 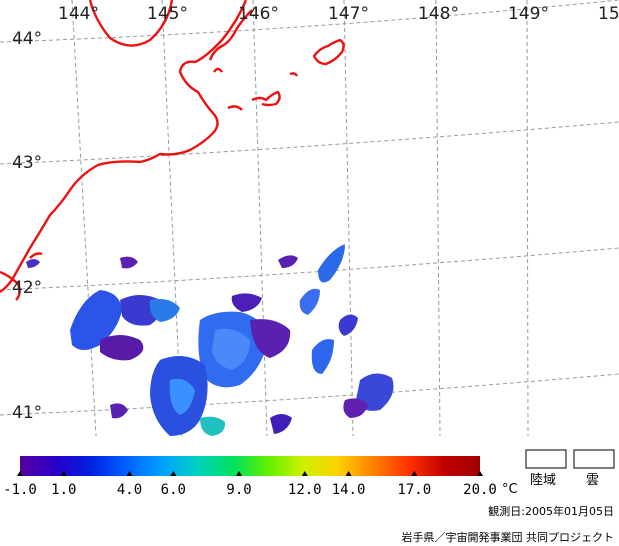 I want to click on coastline-erimo, so click(x=10, y=285).